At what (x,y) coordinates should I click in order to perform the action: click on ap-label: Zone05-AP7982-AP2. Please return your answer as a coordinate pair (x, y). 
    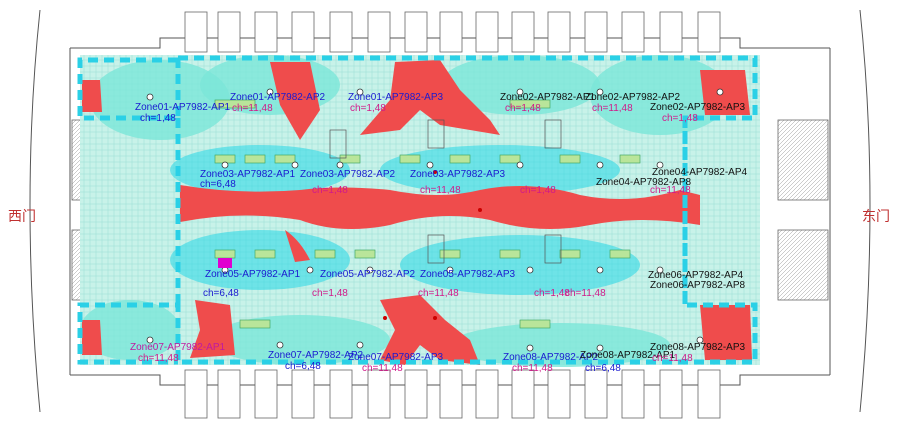
    Looking at the image, I should click on (368, 274).